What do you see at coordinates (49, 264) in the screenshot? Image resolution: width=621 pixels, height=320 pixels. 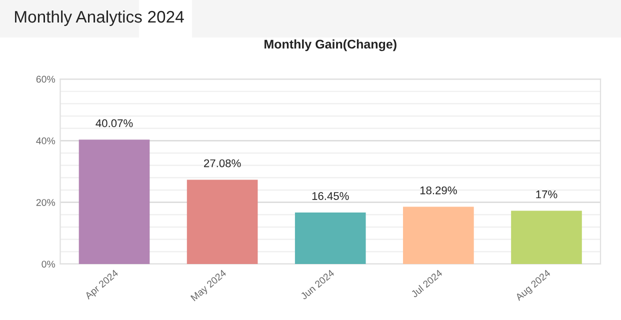 I see `y-tick-label: 0%` at bounding box center [49, 264].